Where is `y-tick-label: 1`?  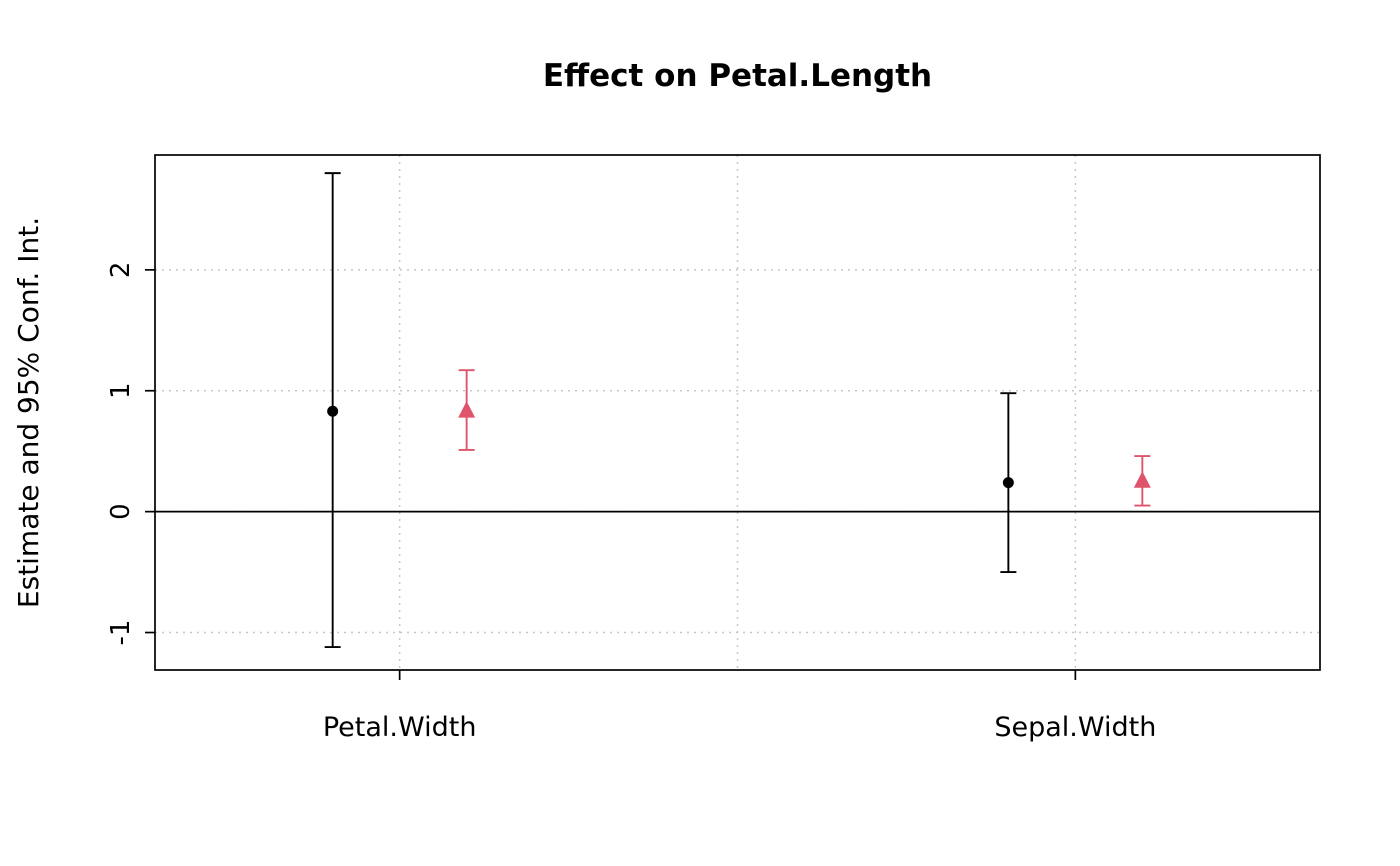
y-tick-label: 1 is located at coordinates (121, 390).